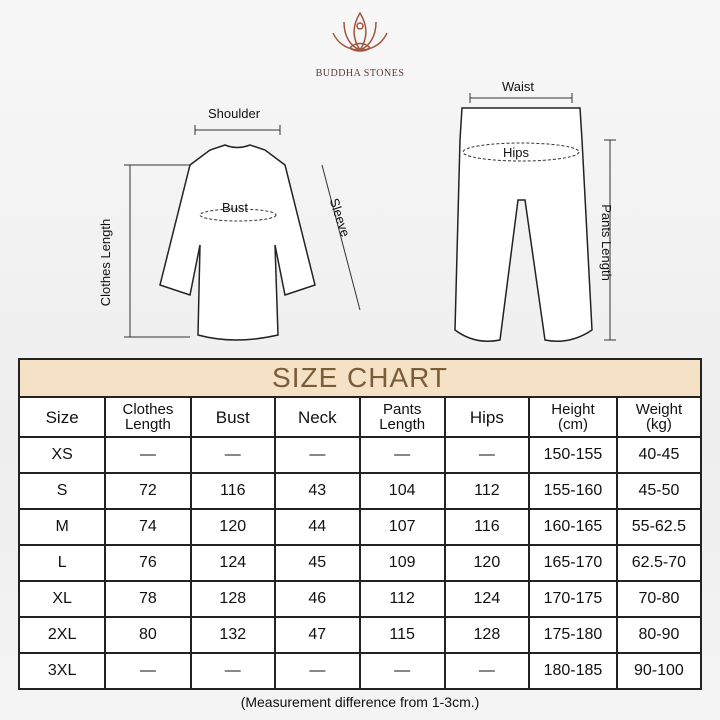 The width and height of the screenshot is (720, 720). Describe the element at coordinates (402, 635) in the screenshot. I see `table-cell: 115` at that location.